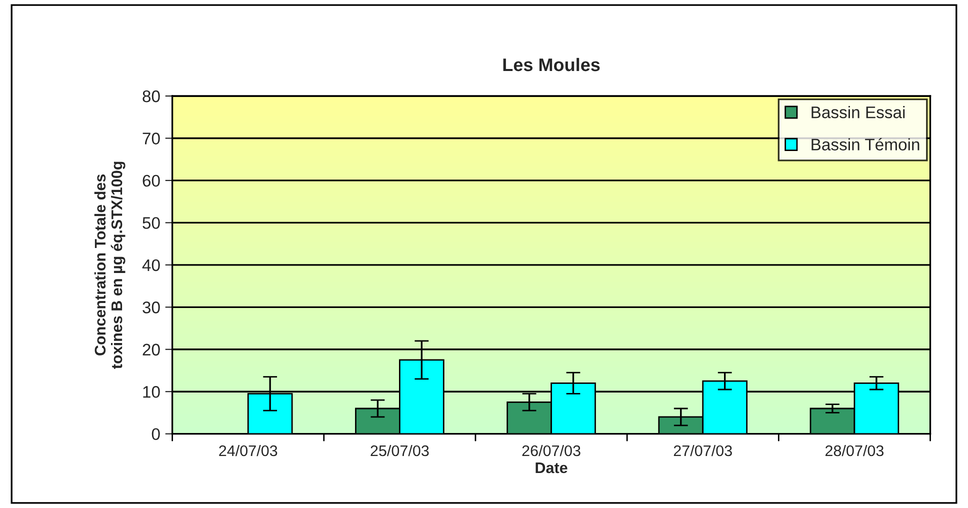 The image size is (968, 508). I want to click on x-axis-title: Date, so click(552, 468).